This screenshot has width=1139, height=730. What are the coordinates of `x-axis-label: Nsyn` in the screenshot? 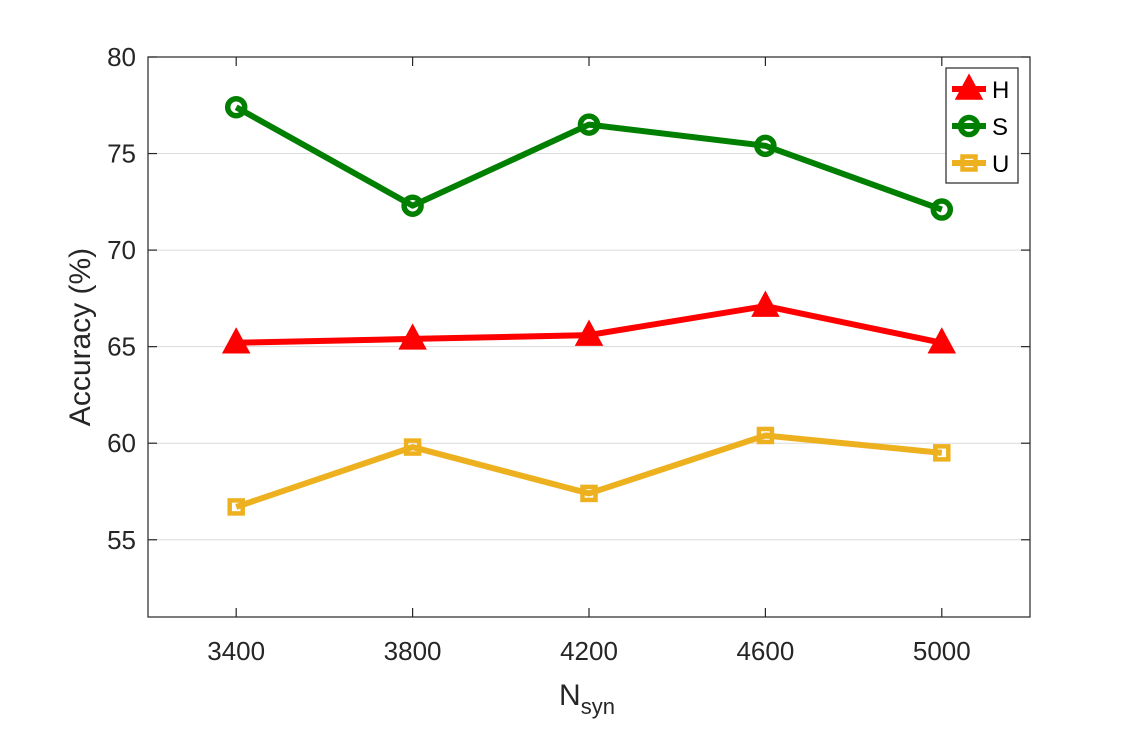 It's located at (587, 699).